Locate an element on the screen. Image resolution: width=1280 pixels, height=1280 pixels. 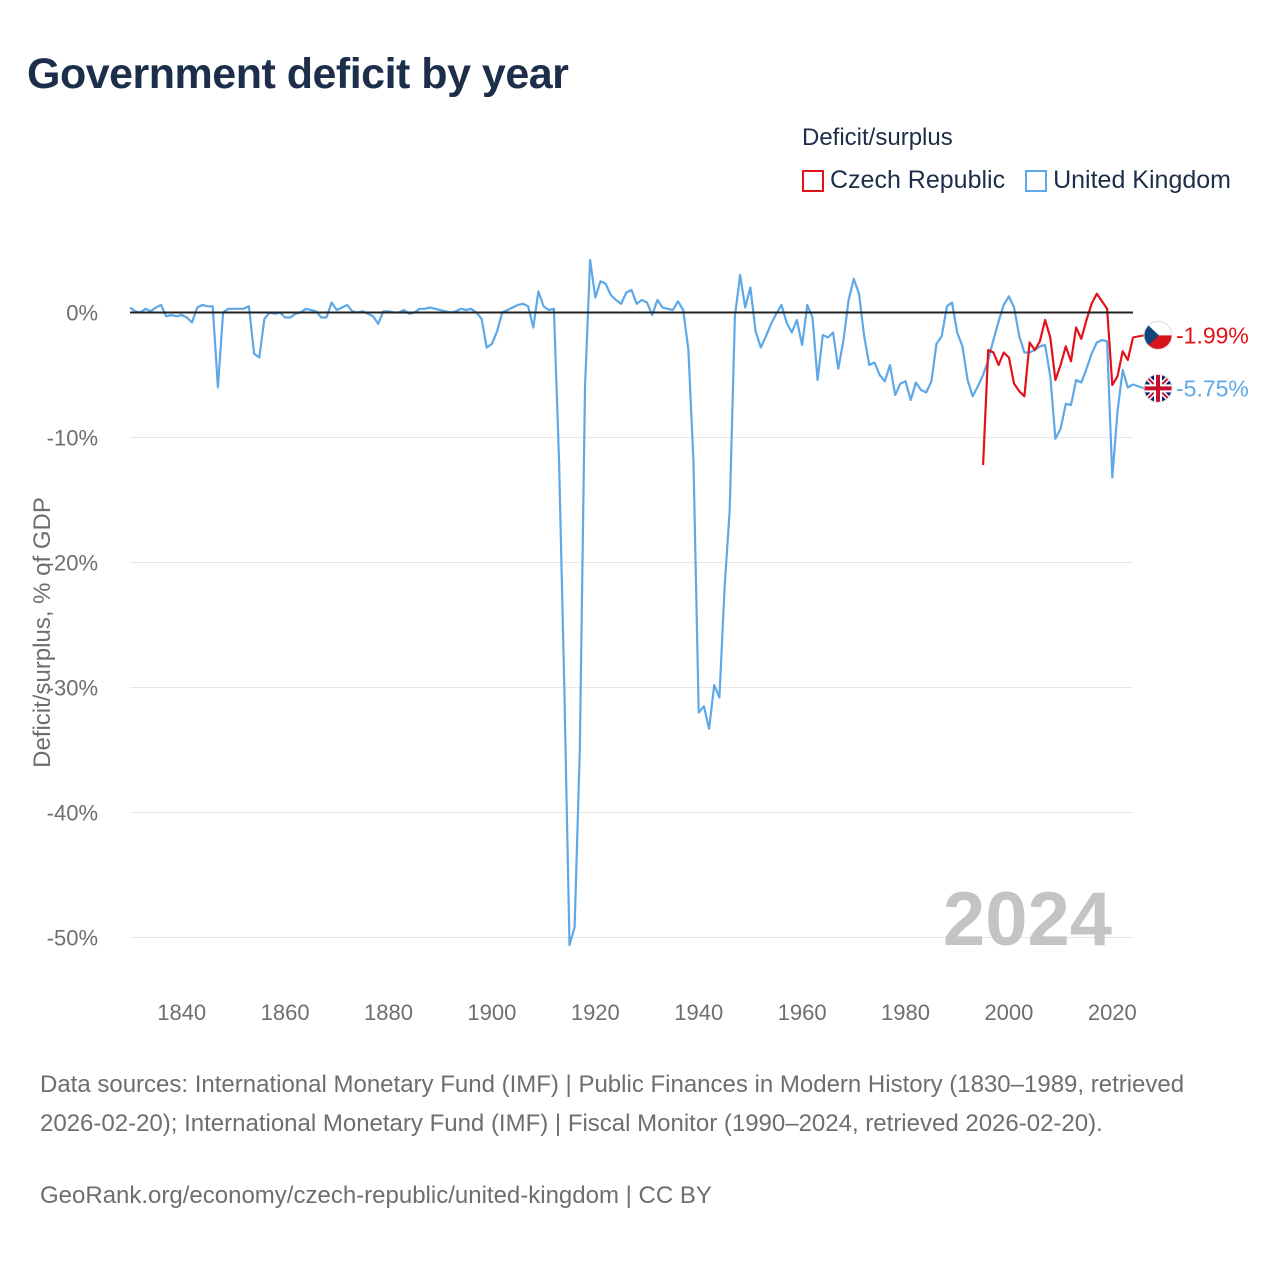
x-tick-label: 1940 is located at coordinates (698, 1012).